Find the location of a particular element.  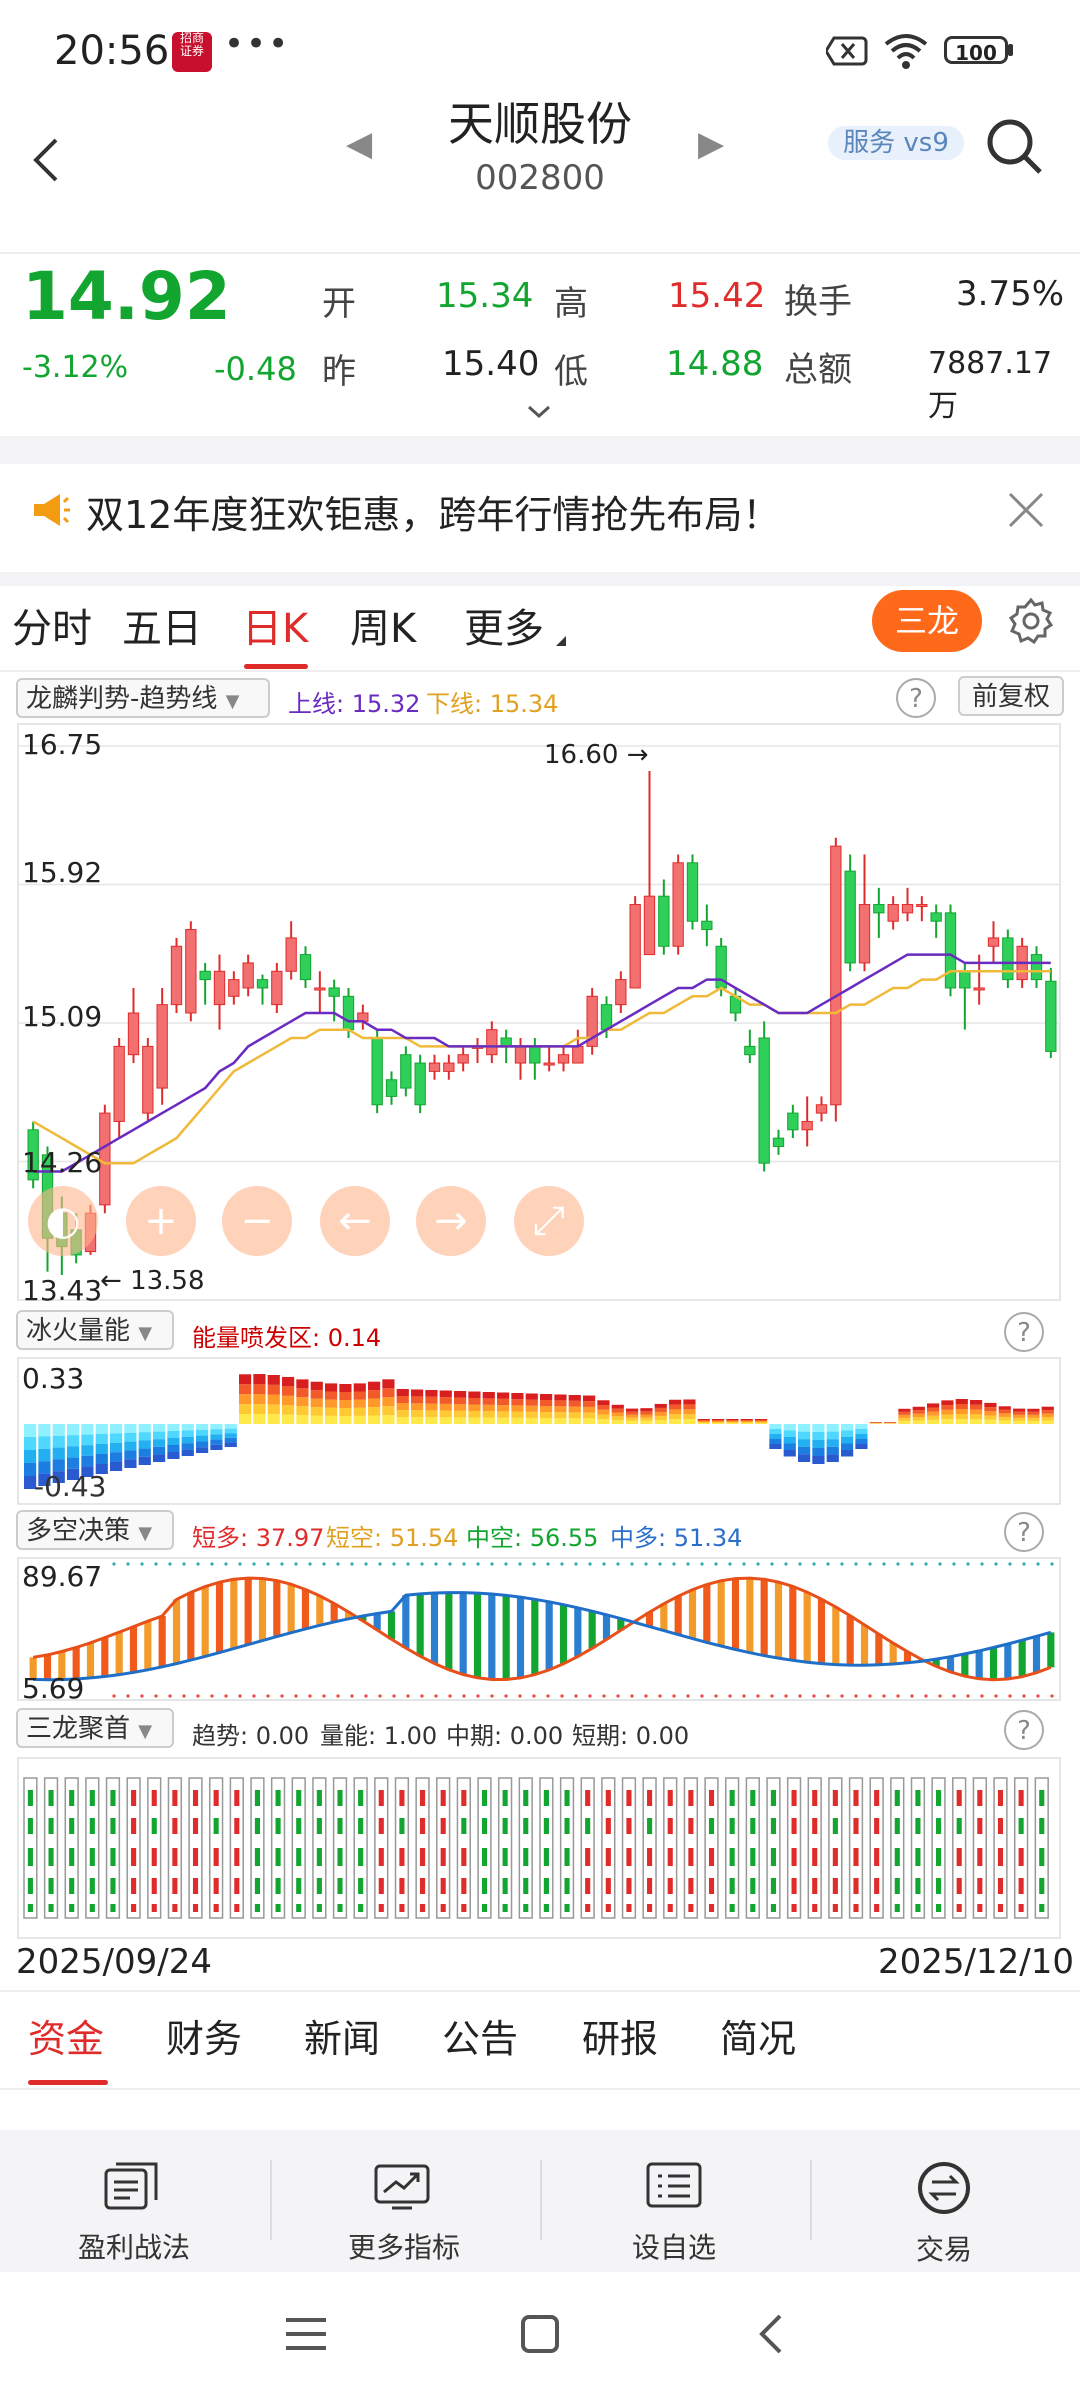

footer-strategy-label: 盈利战法 is located at coordinates (133, 2247).